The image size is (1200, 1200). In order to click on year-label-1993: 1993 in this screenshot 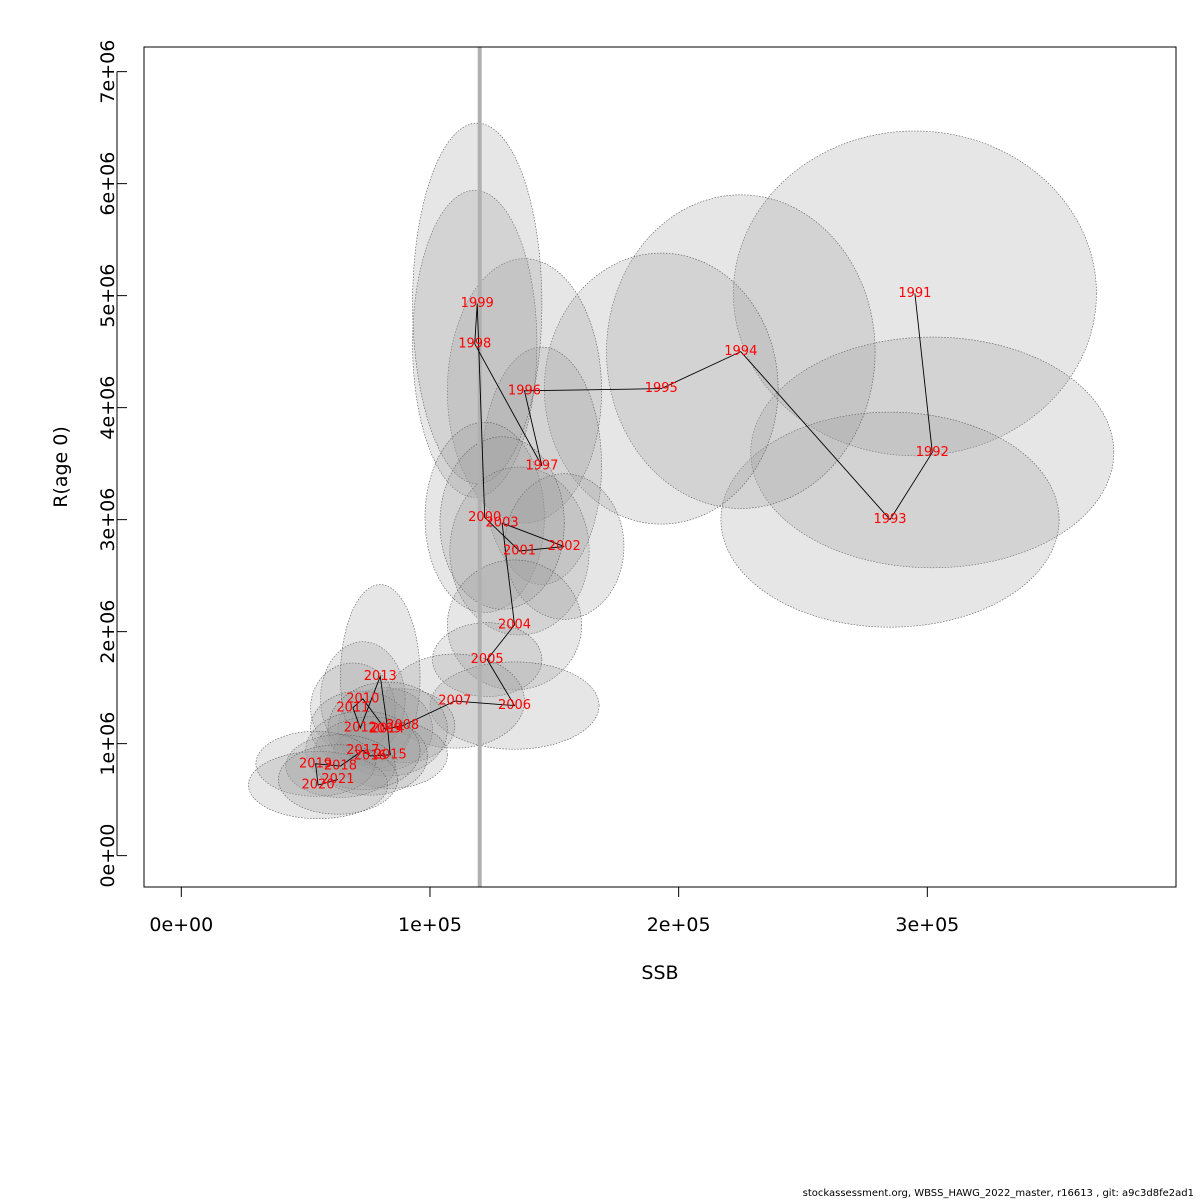, I will do `click(889, 519)`.